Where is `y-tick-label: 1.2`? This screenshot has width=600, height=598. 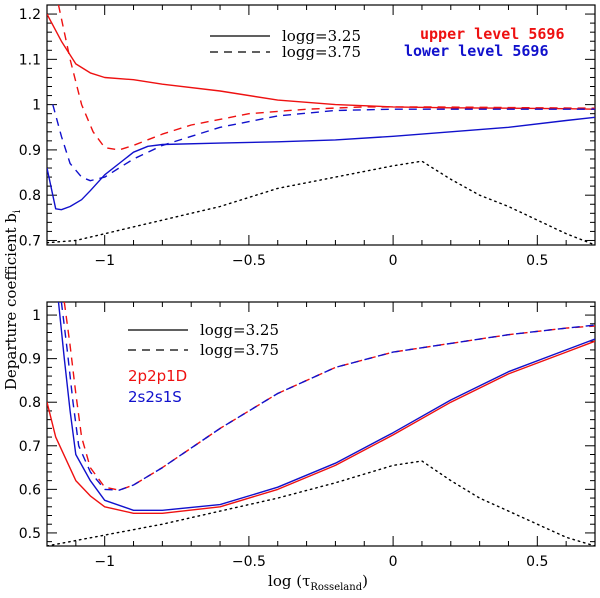
y-tick-label: 1.2 is located at coordinates (30, 15).